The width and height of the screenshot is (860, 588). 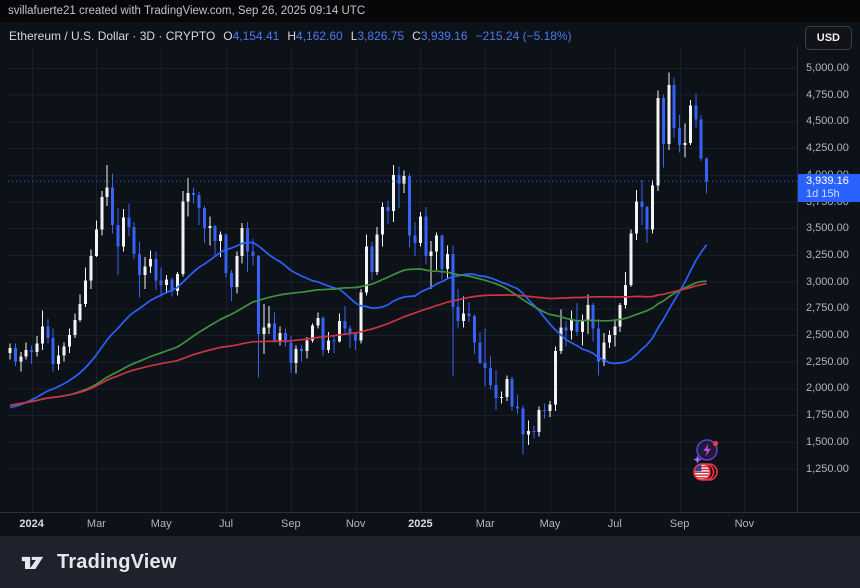 What do you see at coordinates (291, 524) in the screenshot?
I see `time-tick-label: Sep` at bounding box center [291, 524].